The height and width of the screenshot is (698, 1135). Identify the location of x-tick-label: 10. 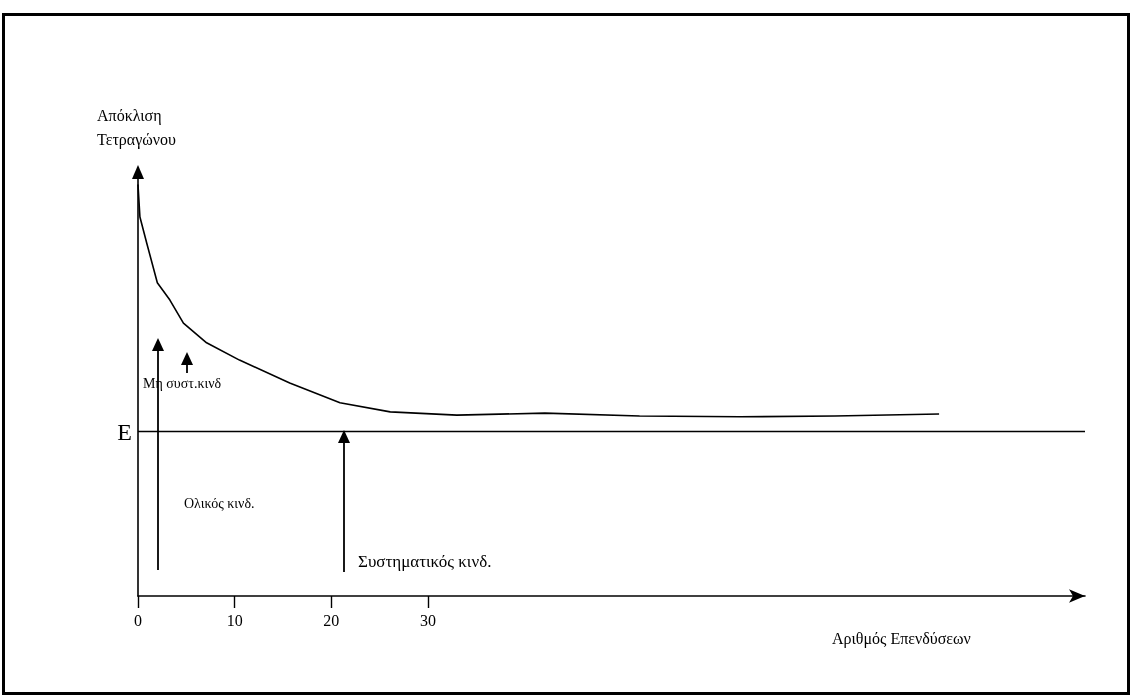
(234, 620).